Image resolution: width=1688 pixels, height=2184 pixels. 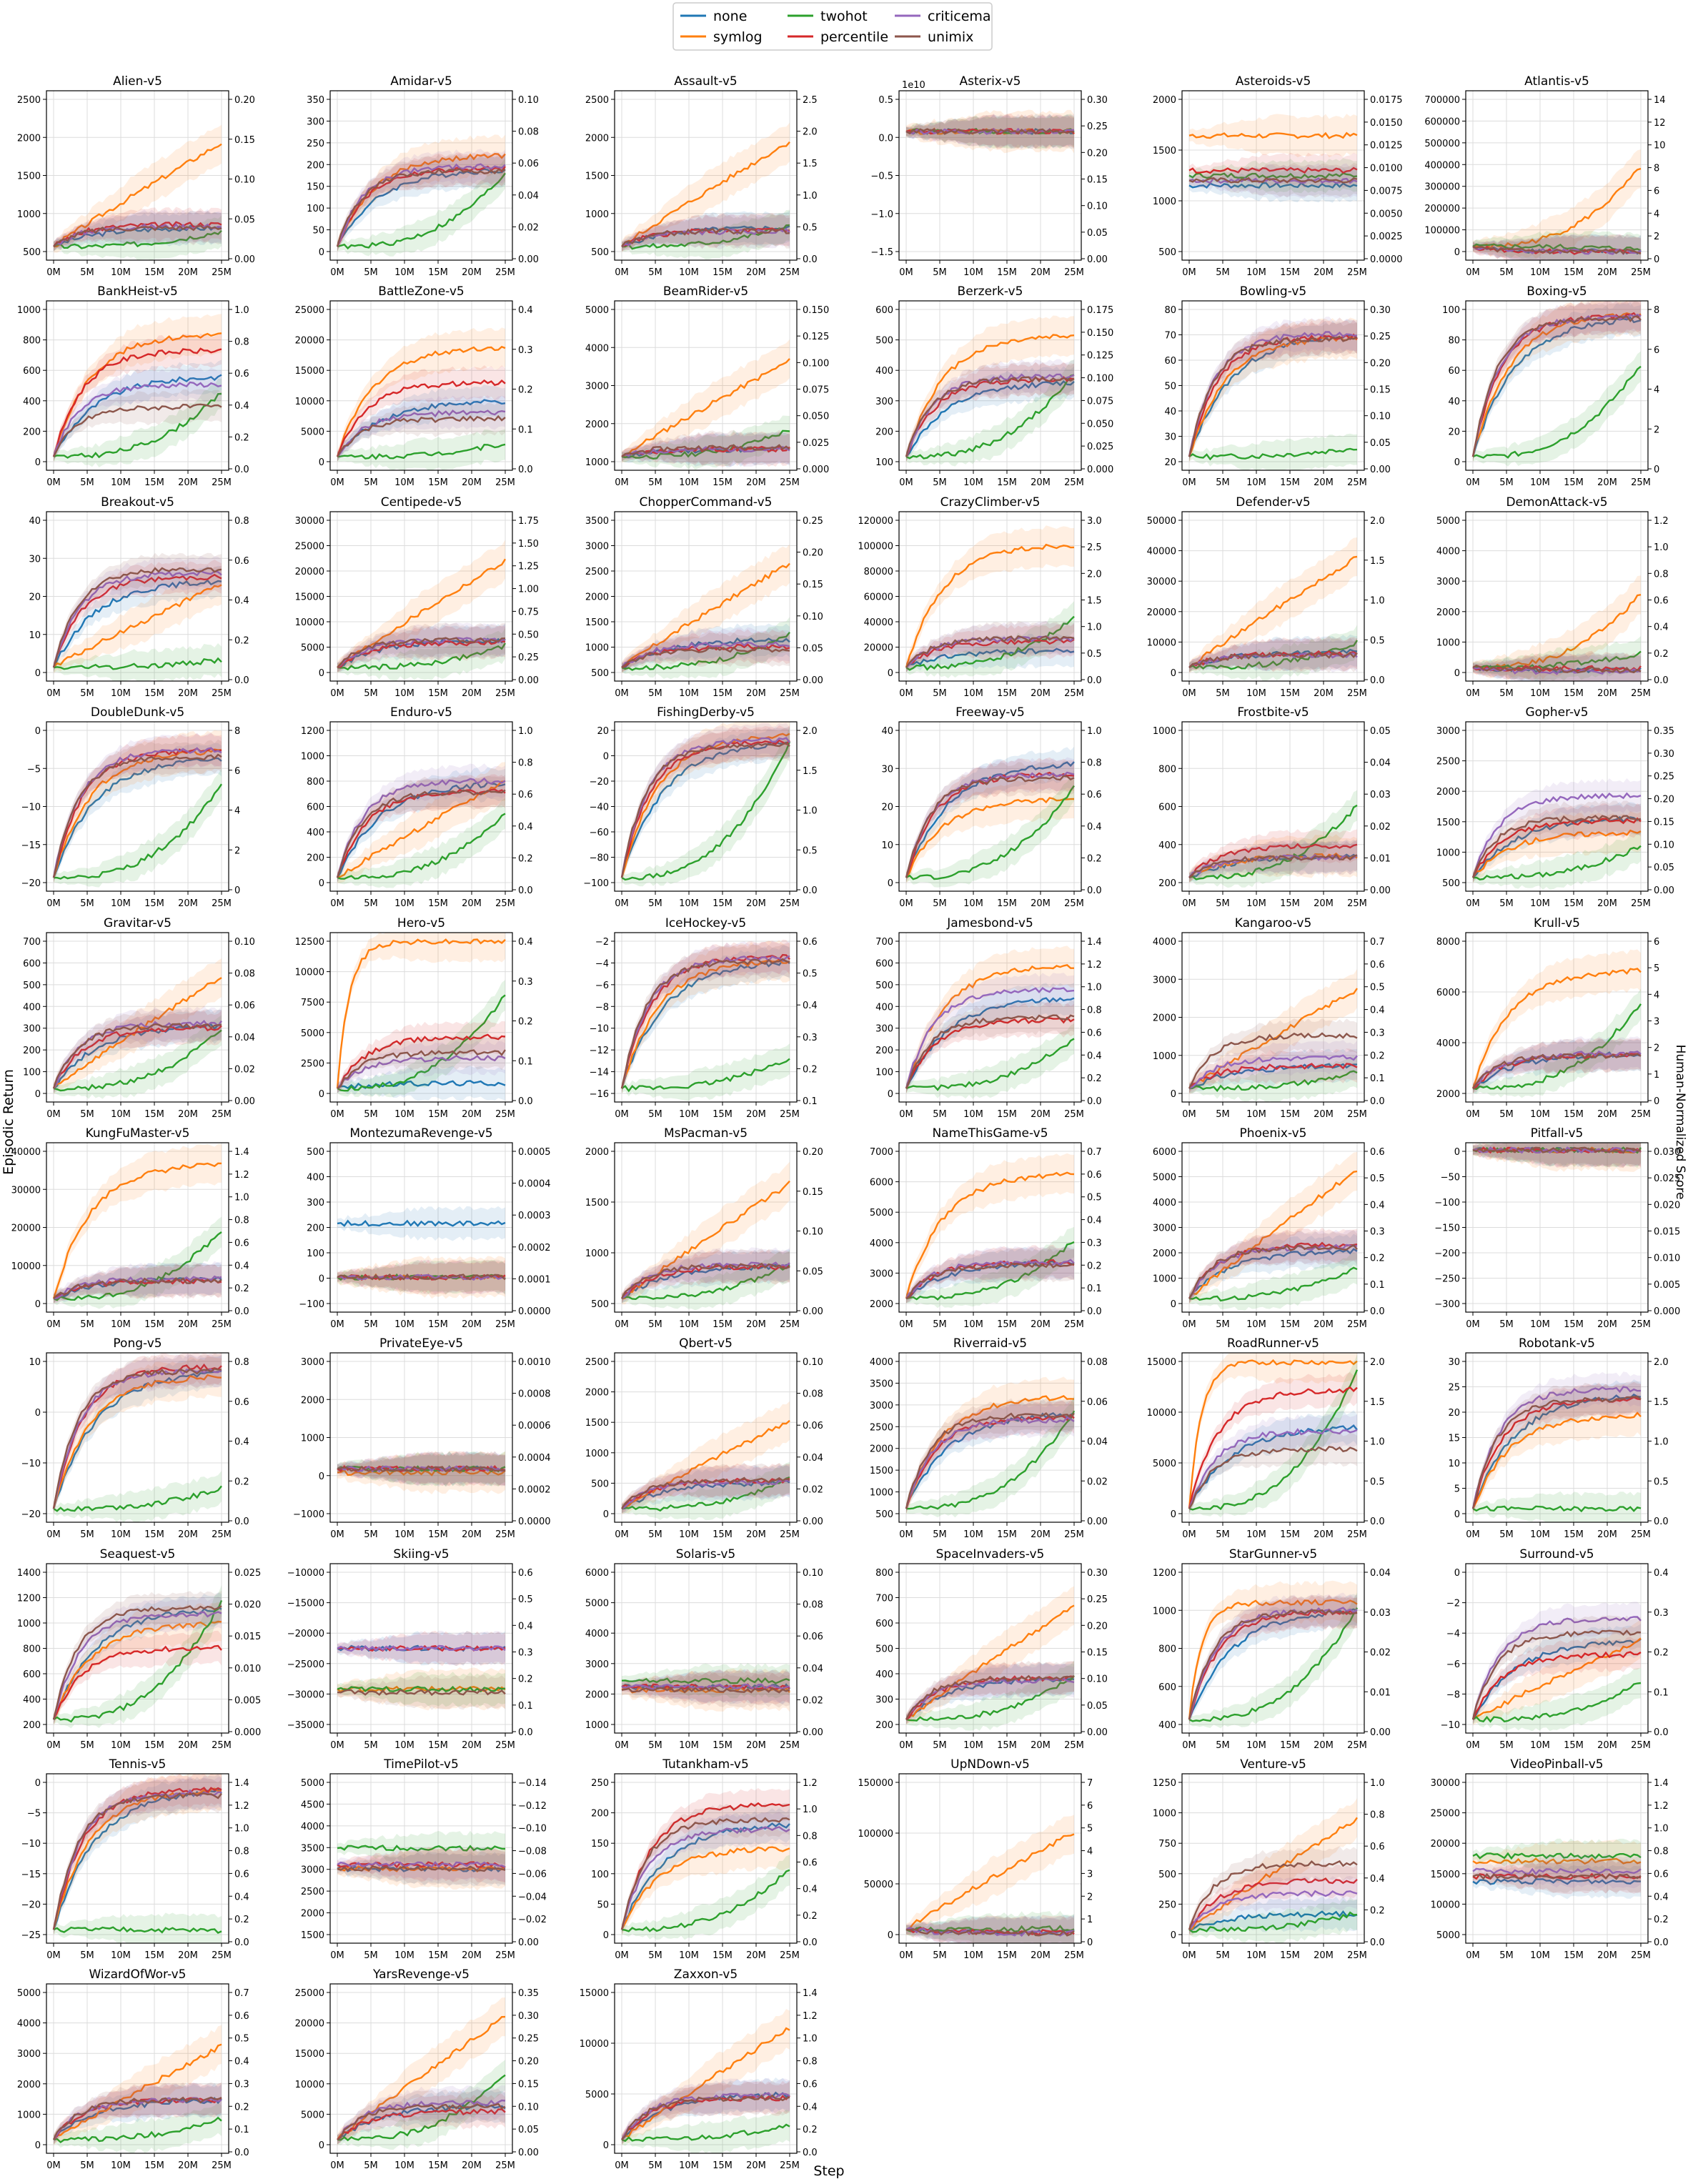 I want to click on right-tick-label: 0.01, so click(x=1380, y=858).